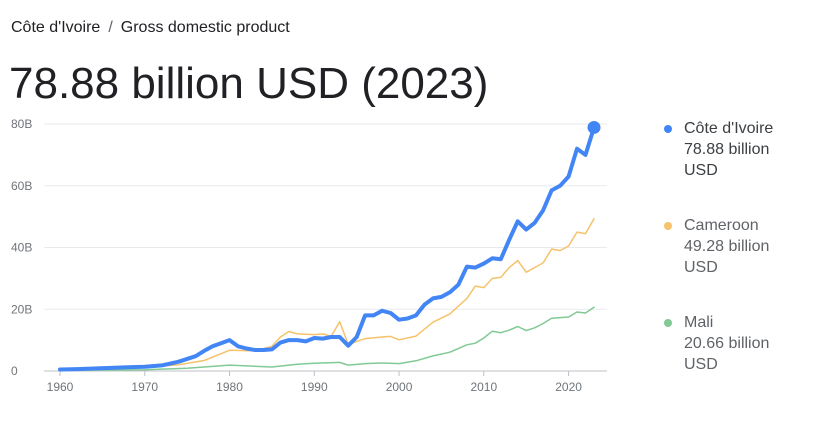 This screenshot has width=832, height=424. Describe the element at coordinates (699, 322) in the screenshot. I see `legend-series-name: Mali` at that location.